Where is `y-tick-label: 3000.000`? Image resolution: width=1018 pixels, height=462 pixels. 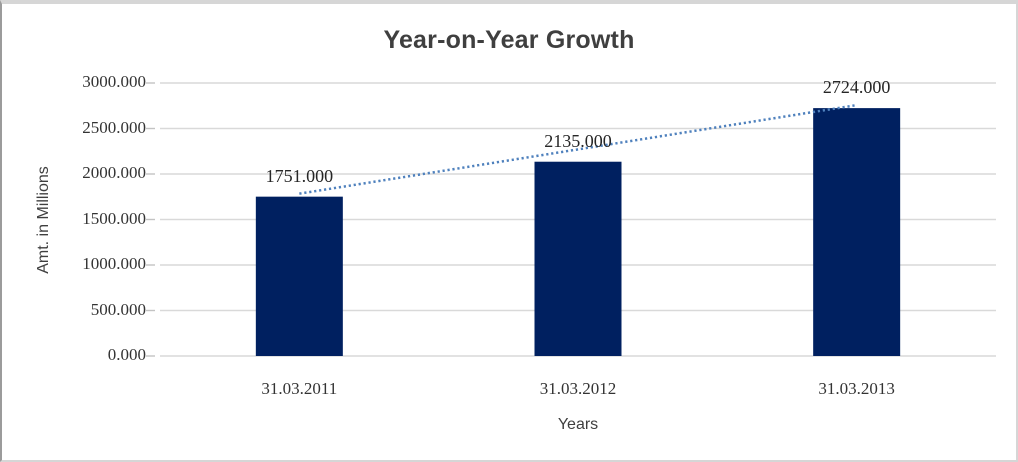
y-tick-label: 3000.000 is located at coordinates (114, 81).